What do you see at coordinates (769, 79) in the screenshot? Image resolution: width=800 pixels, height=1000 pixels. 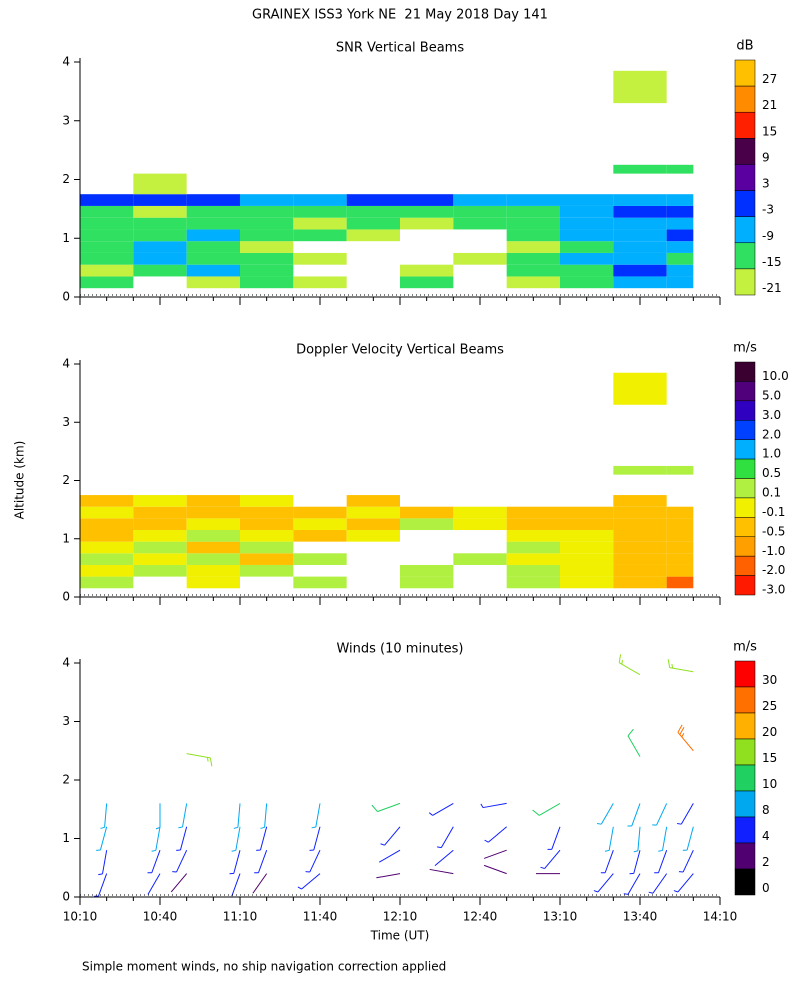 I see `colorbar-tick-label: 27` at bounding box center [769, 79].